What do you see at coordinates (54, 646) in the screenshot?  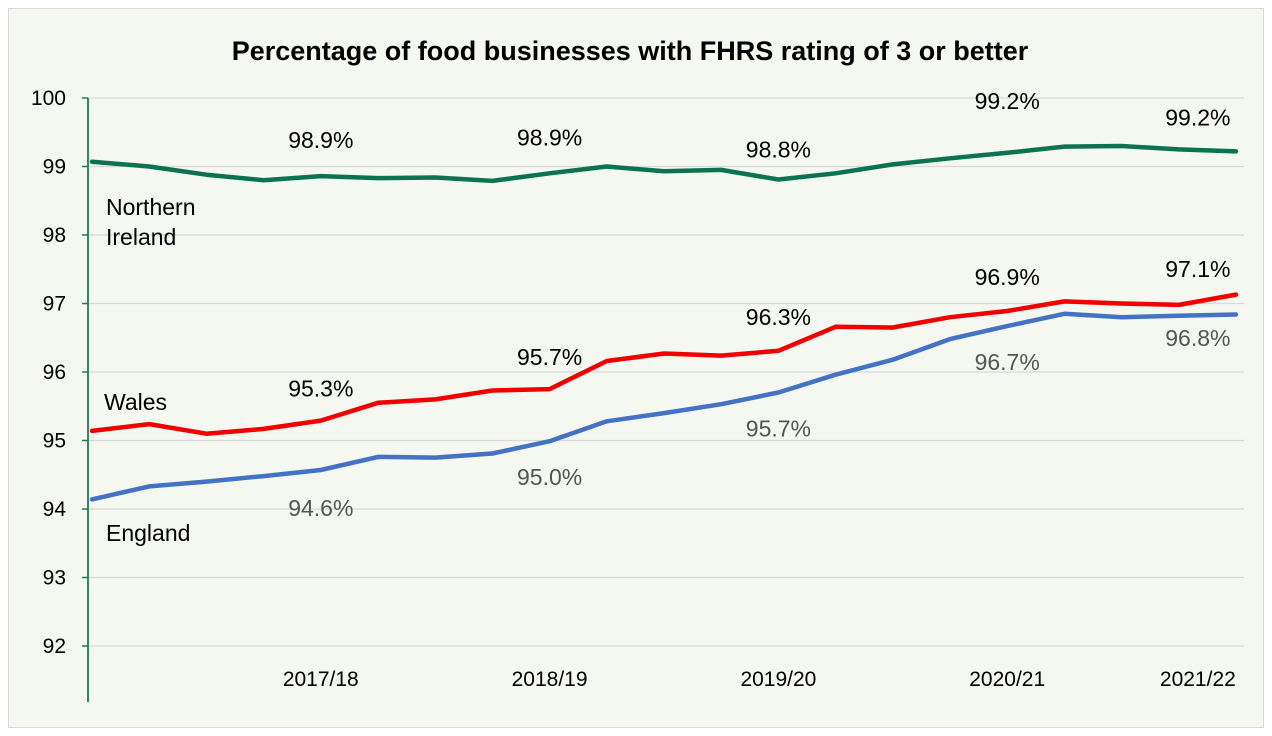 I see `y-tick-label: 92` at bounding box center [54, 646].